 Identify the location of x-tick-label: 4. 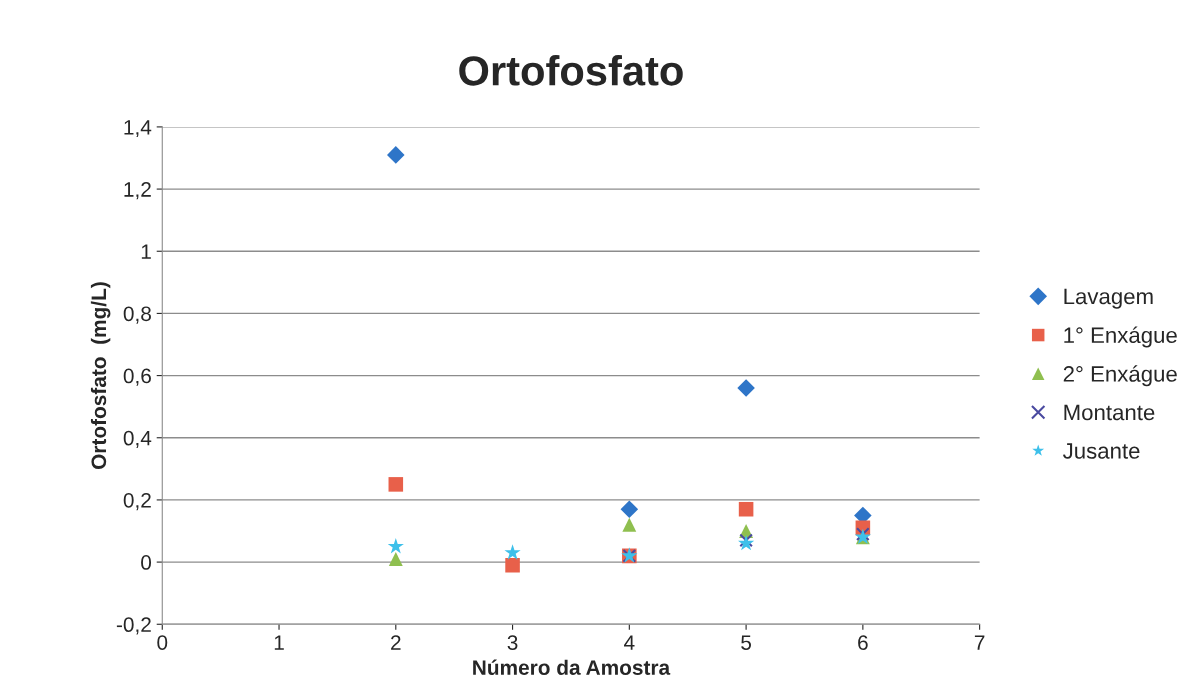
(629, 642).